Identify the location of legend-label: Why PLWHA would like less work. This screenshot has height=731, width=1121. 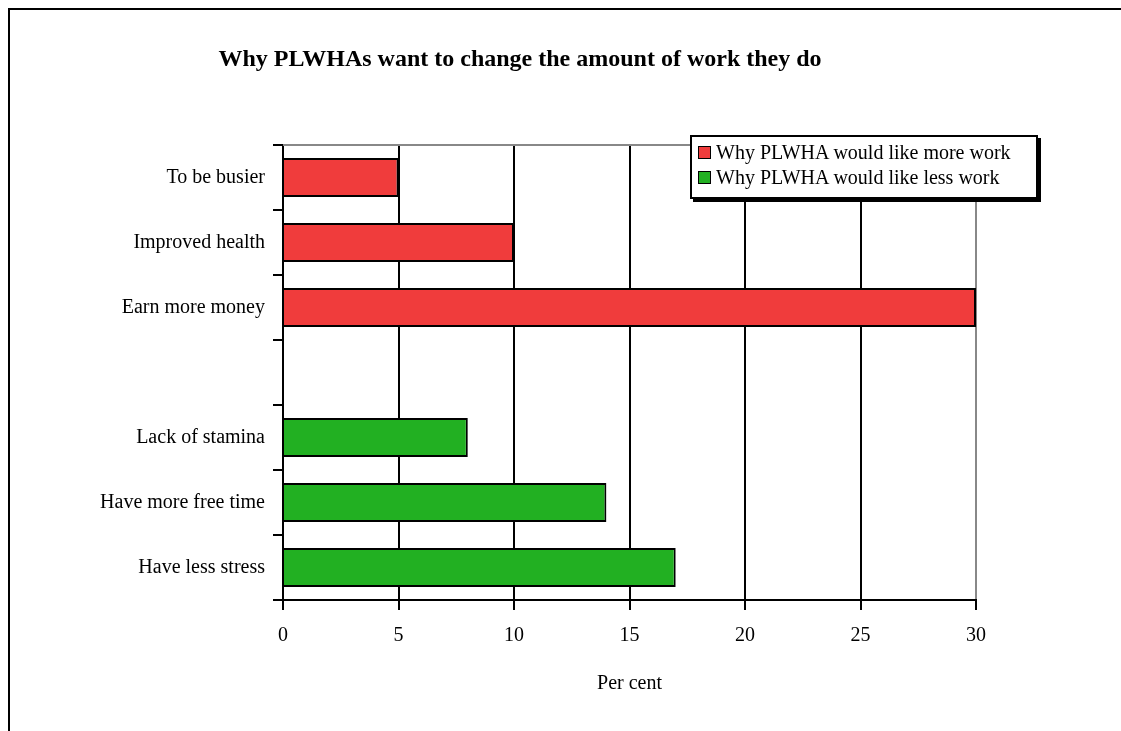
(858, 177).